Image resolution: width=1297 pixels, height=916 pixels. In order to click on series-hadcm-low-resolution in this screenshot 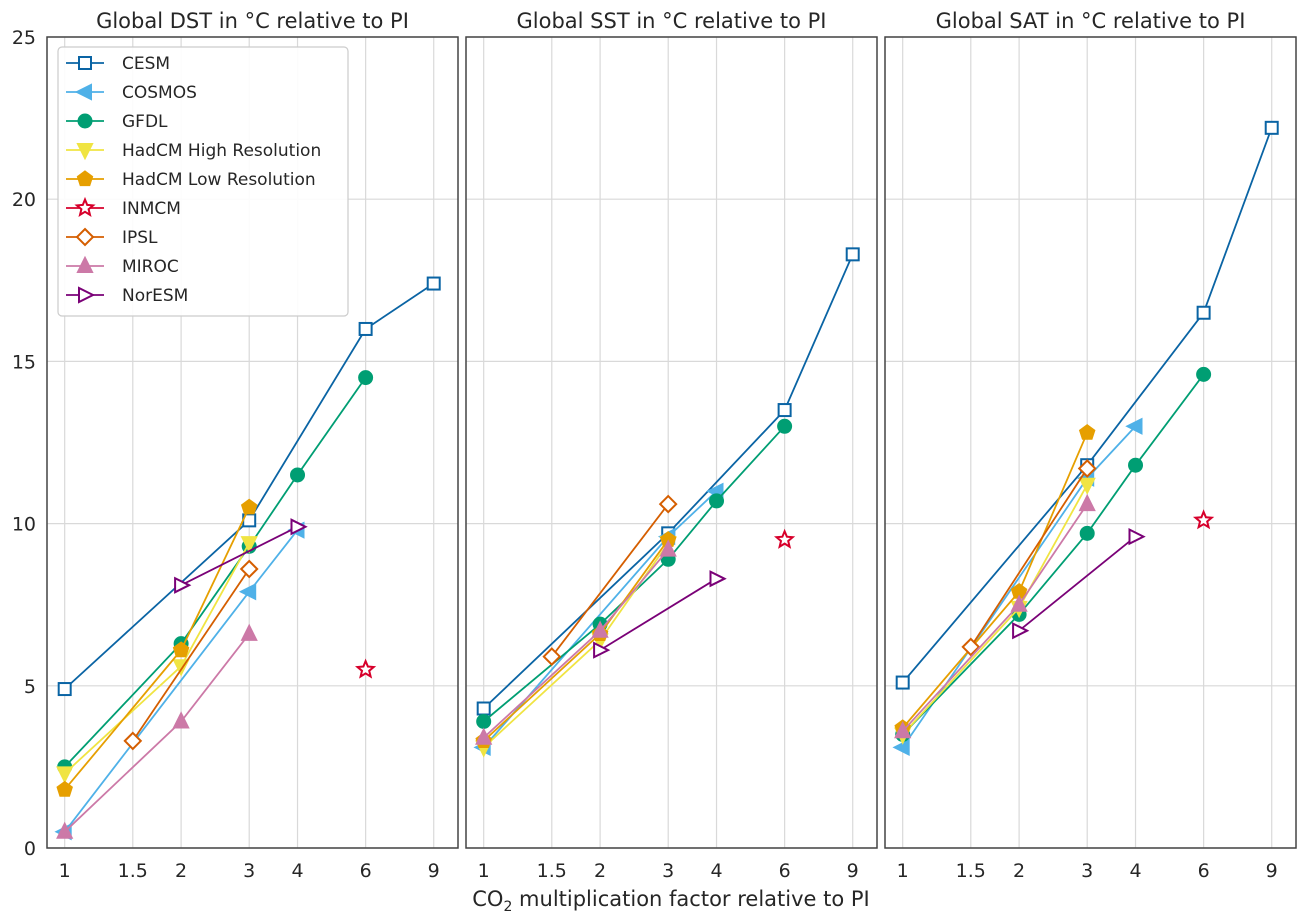, I will do `click(576, 639)`.